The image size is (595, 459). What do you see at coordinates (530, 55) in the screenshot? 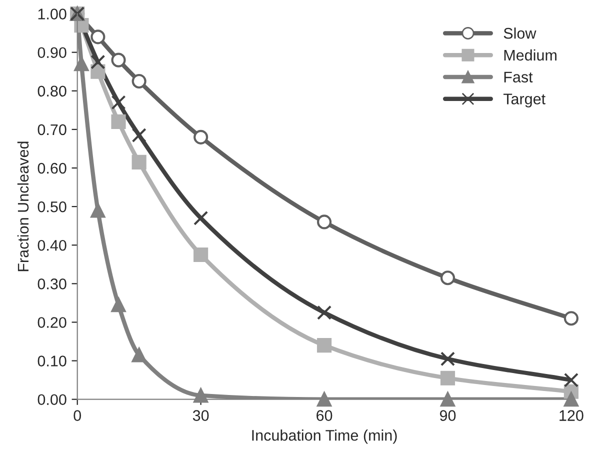
I see `legend-label: Medium` at bounding box center [530, 55].